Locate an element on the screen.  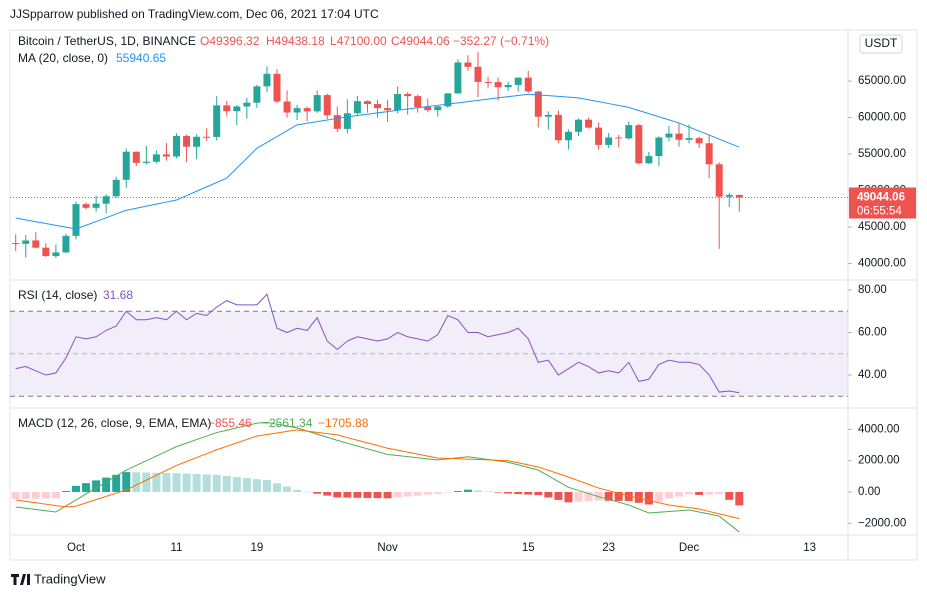
symbol: Bitcoin / TetherUS, 1D, BINANCE is located at coordinates (107, 41).